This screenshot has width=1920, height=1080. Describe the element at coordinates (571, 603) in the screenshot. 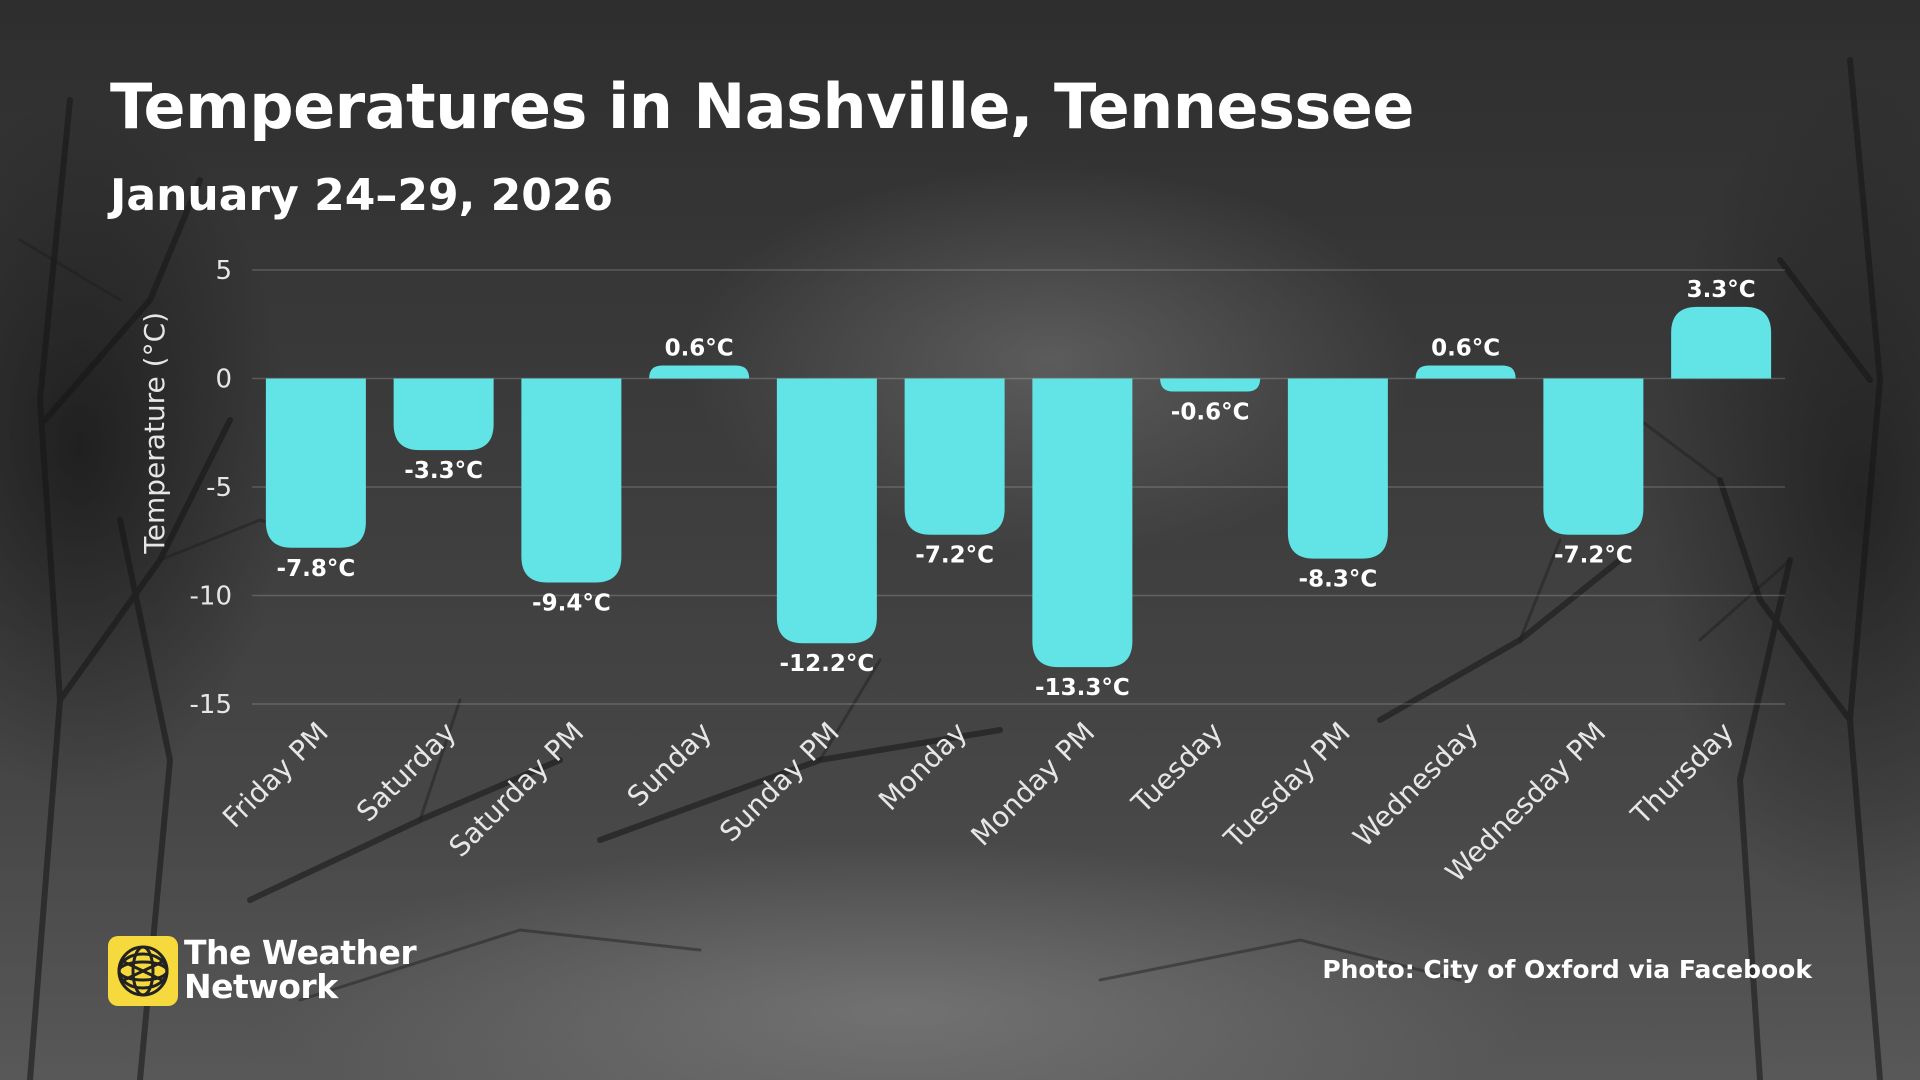

I see `data-label: -9.4°C` at that location.